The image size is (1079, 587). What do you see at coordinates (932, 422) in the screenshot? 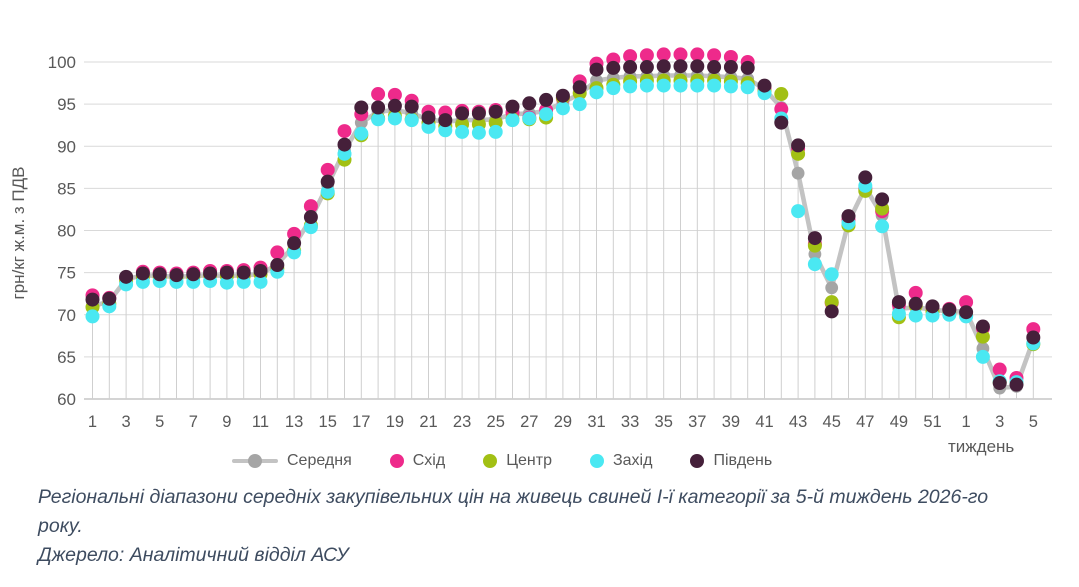
I see `x-tick-label: 51` at bounding box center [932, 422].